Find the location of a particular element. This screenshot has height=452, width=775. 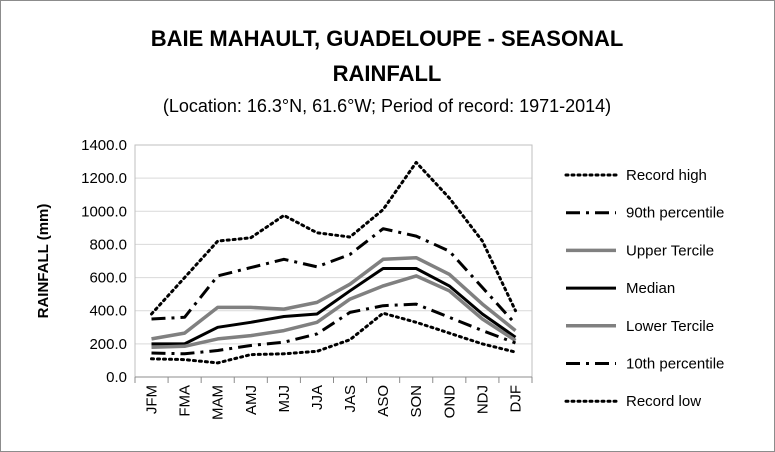

x-tick-label: JJA is located at coordinates (317, 397).